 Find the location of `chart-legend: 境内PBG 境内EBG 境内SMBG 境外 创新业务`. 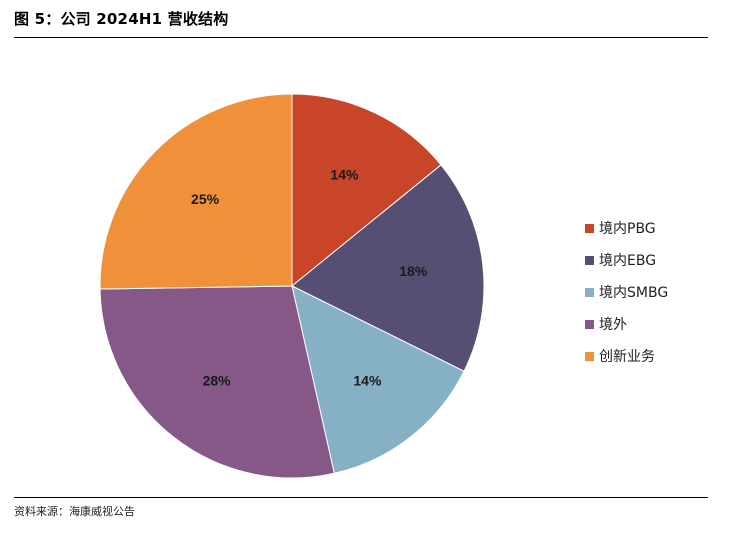

chart-legend: 境内PBG 境内EBG 境内SMBG 境外 创新业务 is located at coordinates (626, 292).